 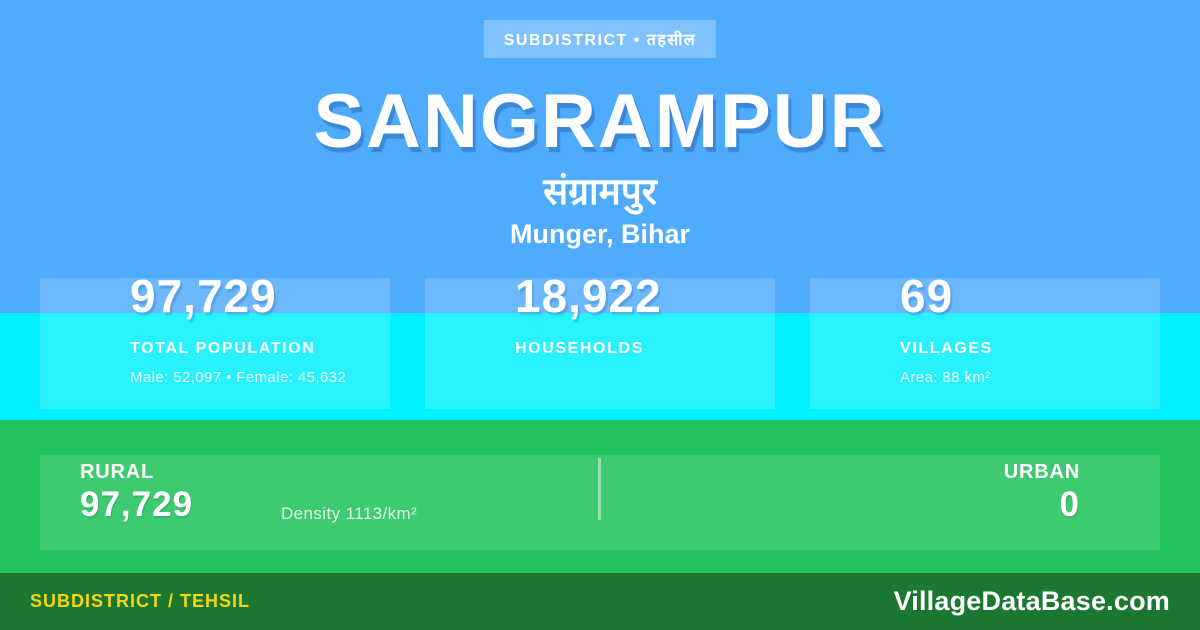 I want to click on rural-value: 97,729, so click(x=137, y=504).